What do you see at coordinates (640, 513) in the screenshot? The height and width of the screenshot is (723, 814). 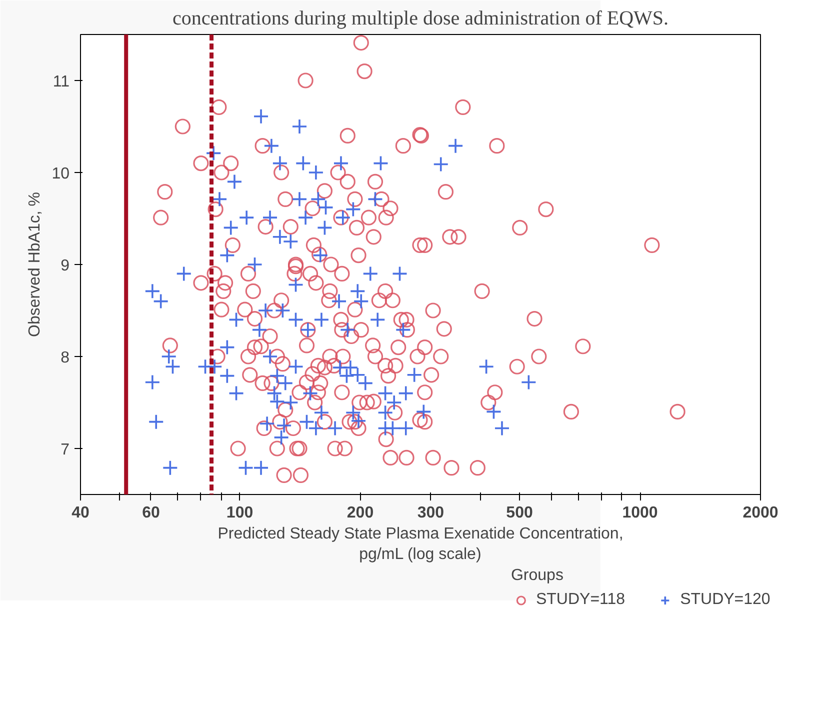 I see `x-tick-label: 1000` at bounding box center [640, 513].